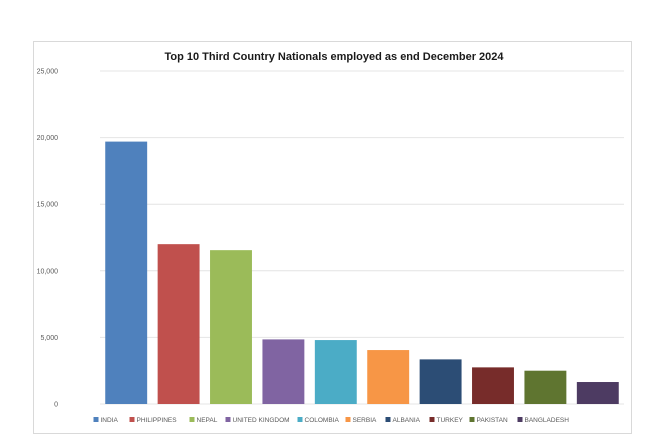  Describe the element at coordinates (157, 420) in the screenshot. I see `legend-label: PHILIPPINES` at that location.